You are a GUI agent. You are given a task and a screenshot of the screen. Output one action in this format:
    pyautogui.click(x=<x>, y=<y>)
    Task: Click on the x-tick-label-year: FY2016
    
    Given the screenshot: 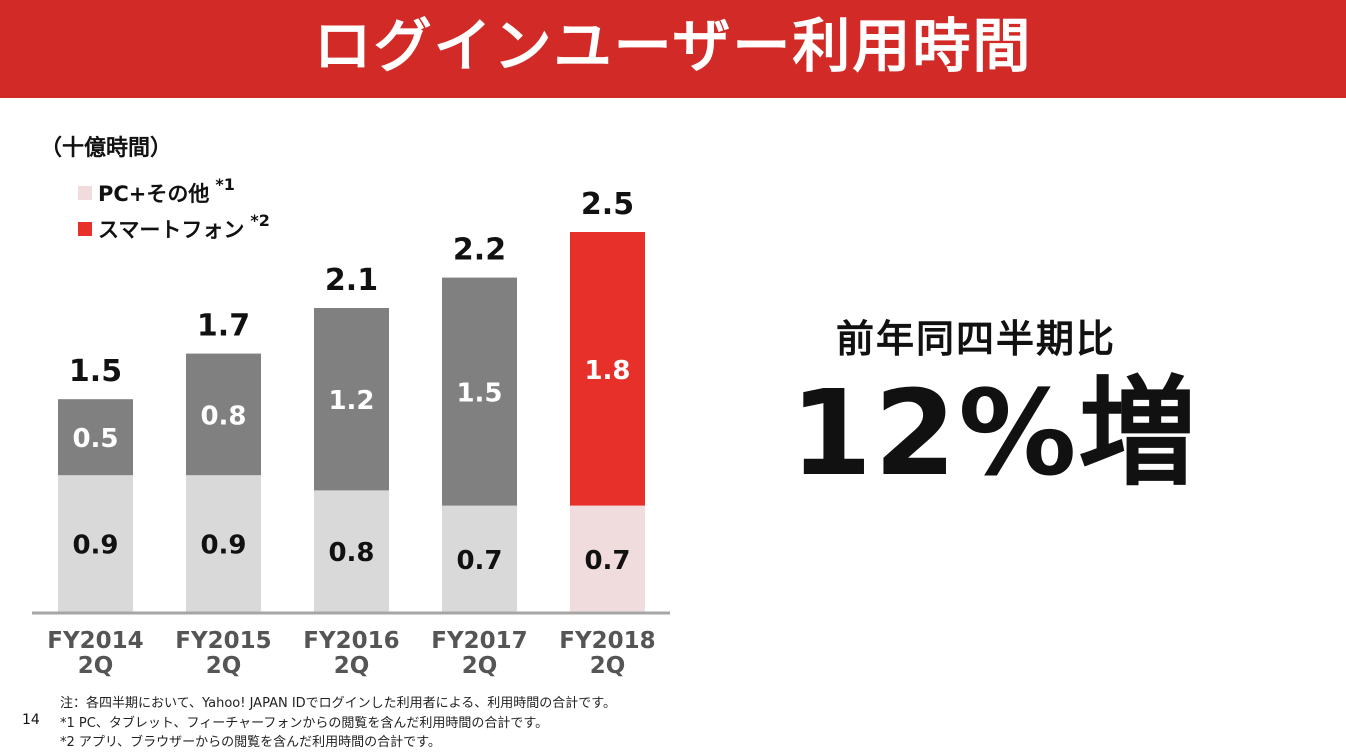 What is the action you would take?
    pyautogui.click(x=351, y=641)
    